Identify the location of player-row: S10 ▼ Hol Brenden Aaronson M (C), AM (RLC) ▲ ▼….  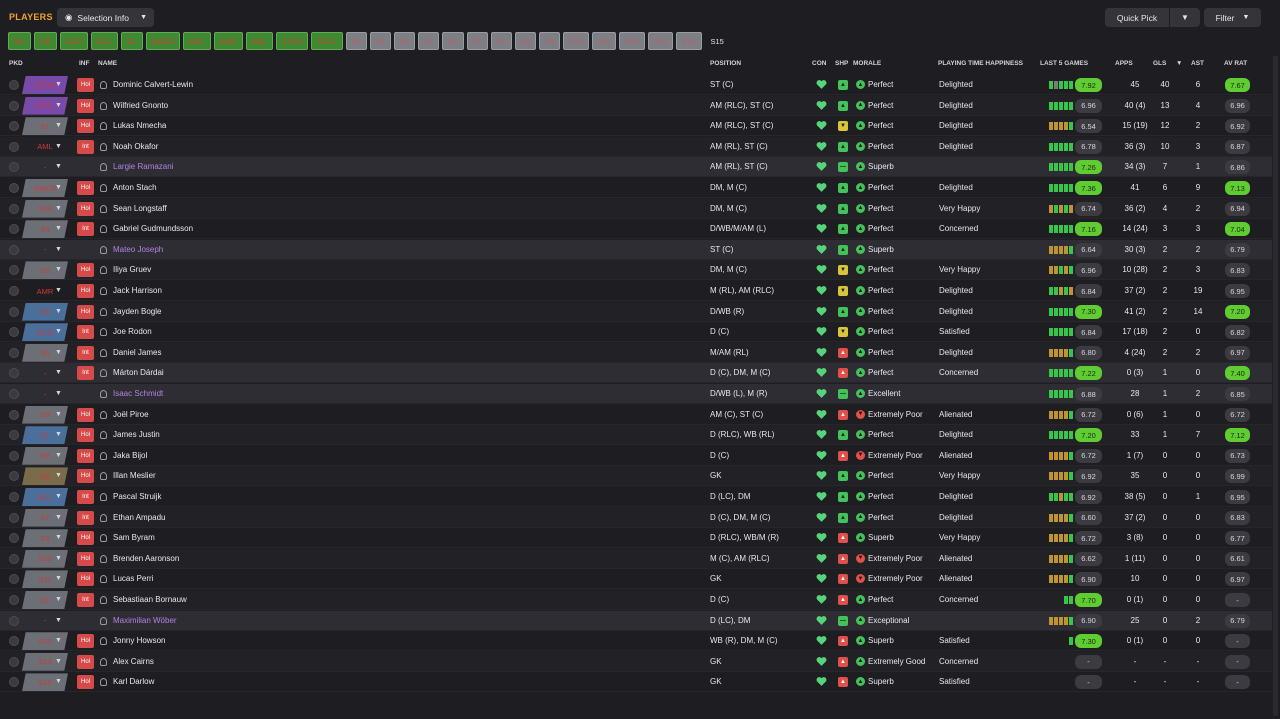
(636, 558).